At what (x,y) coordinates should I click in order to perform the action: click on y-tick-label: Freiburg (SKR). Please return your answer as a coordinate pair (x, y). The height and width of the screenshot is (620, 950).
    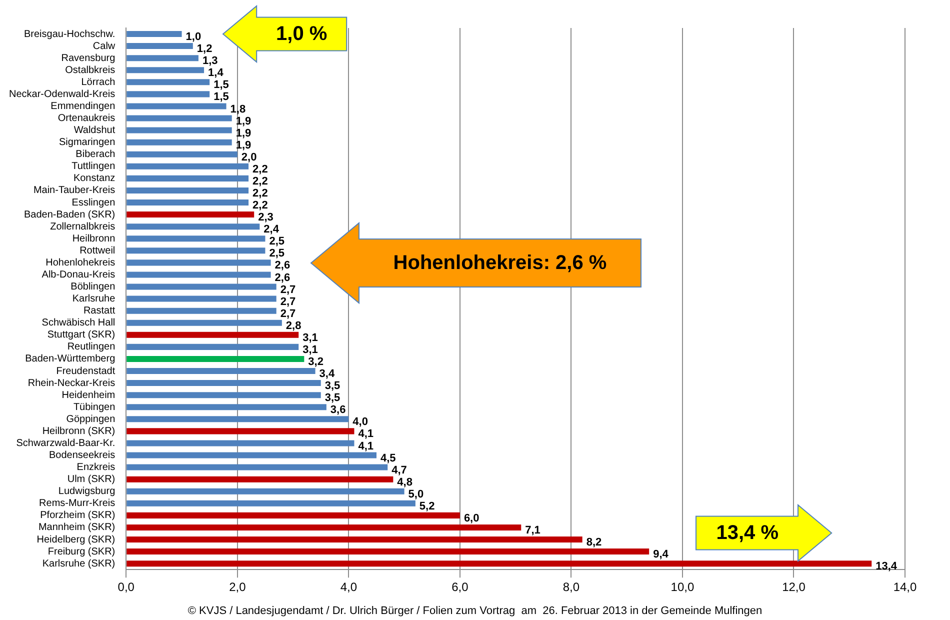
    Looking at the image, I should click on (82, 552).